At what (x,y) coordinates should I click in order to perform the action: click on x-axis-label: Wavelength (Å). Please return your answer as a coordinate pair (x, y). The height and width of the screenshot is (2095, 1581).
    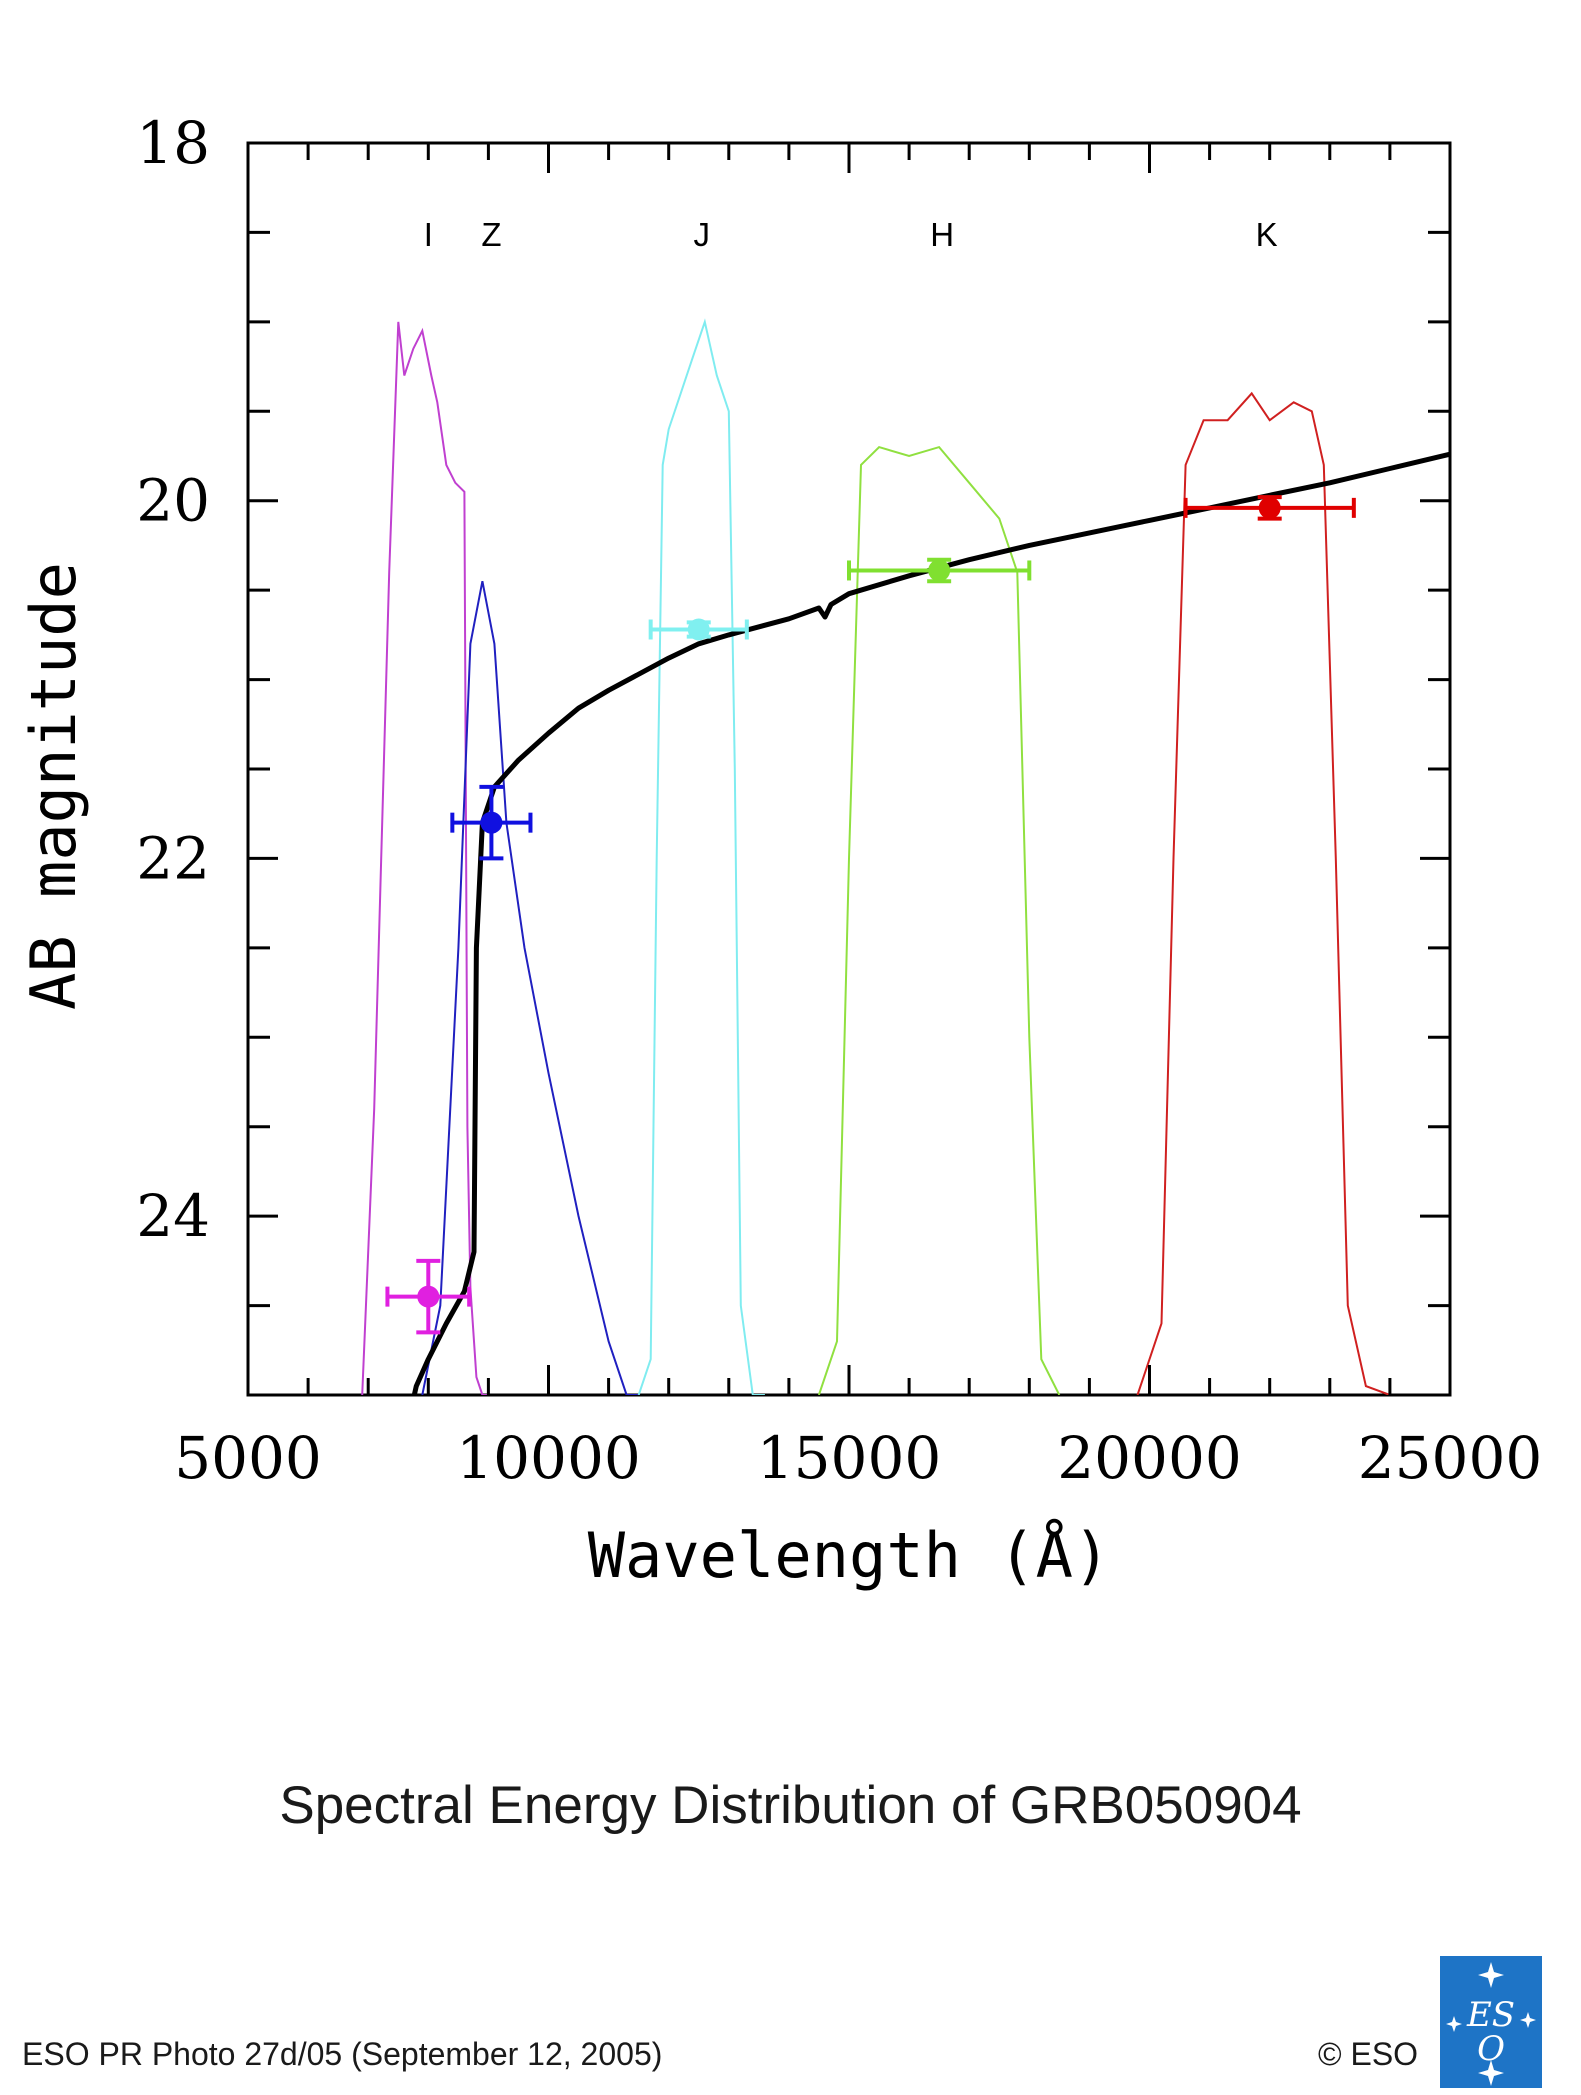
    Looking at the image, I should click on (849, 1555).